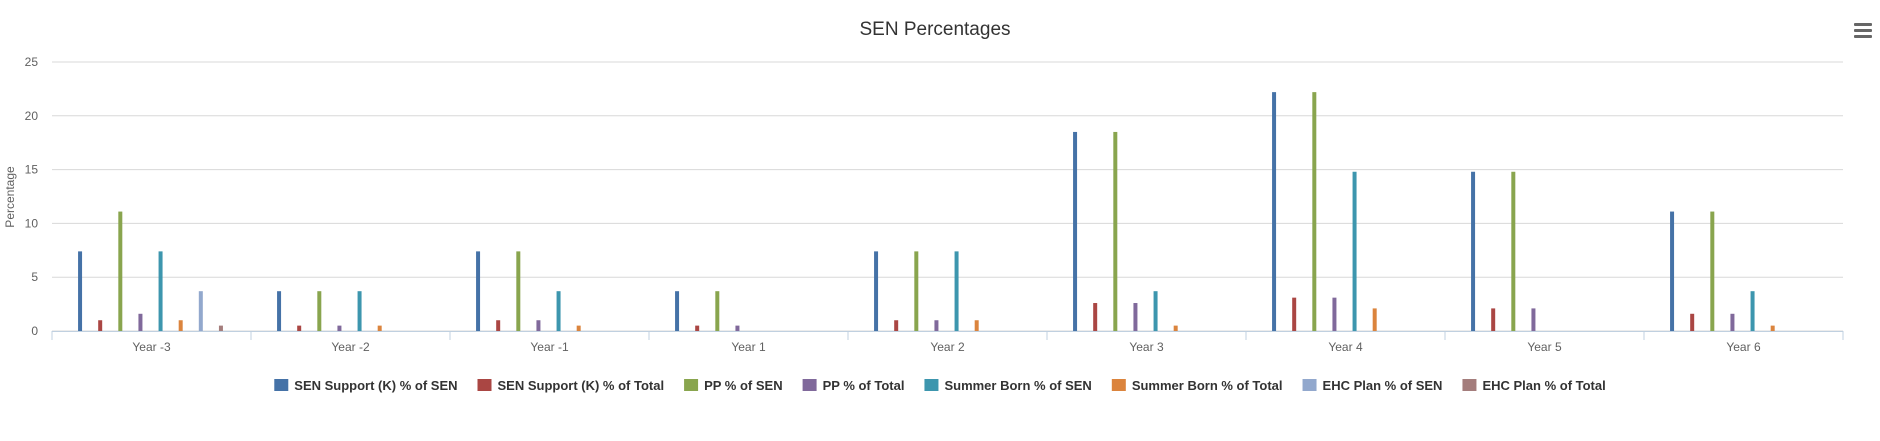  I want to click on x-tick-label: Year 1, so click(748, 347).